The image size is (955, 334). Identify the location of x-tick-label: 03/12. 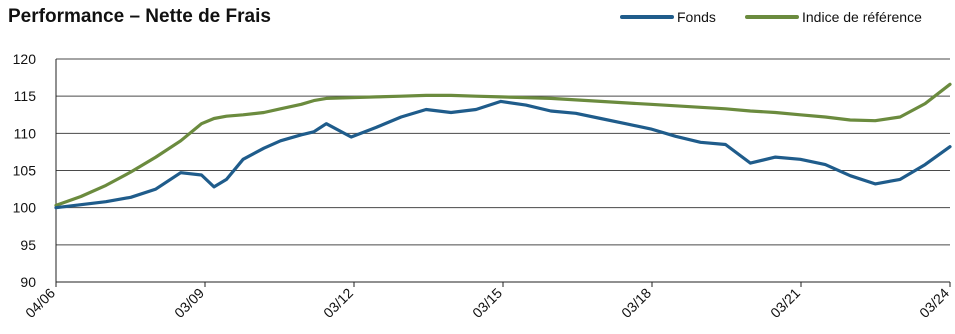
(338, 303).